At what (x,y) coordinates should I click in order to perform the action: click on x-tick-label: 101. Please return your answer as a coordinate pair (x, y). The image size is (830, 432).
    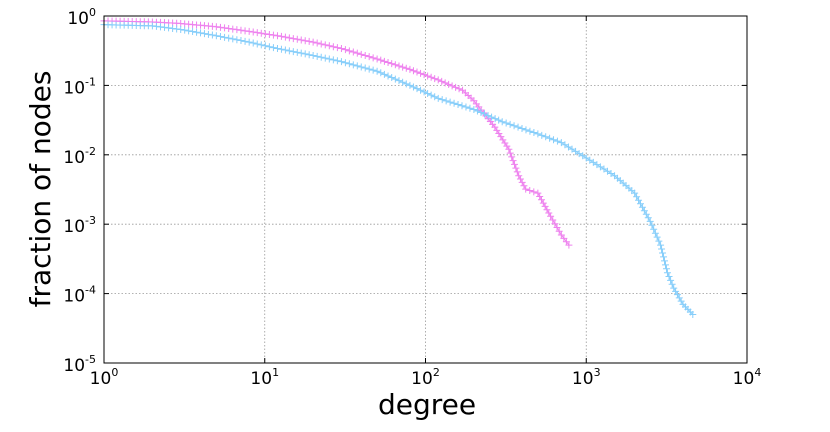
    Looking at the image, I should click on (264, 377).